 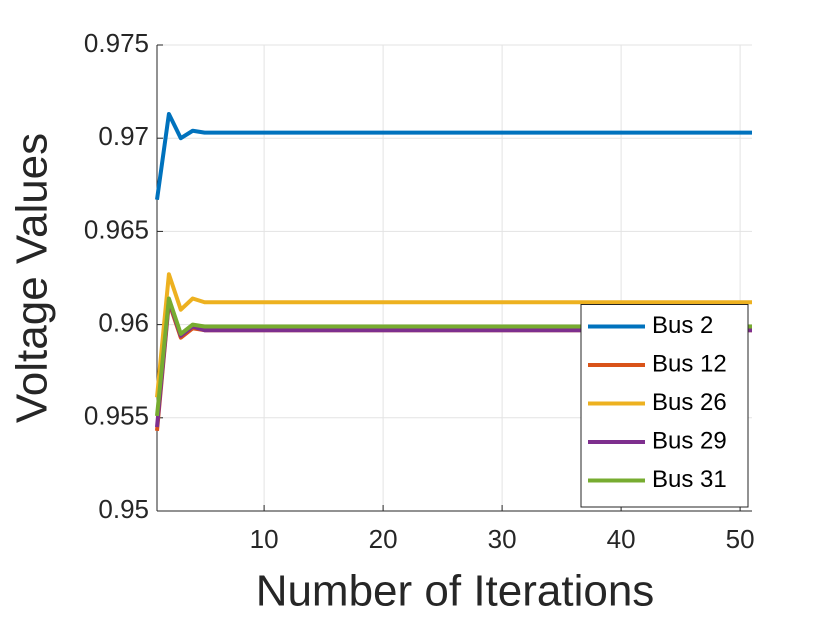 I want to click on legend-box, so click(x=664, y=406).